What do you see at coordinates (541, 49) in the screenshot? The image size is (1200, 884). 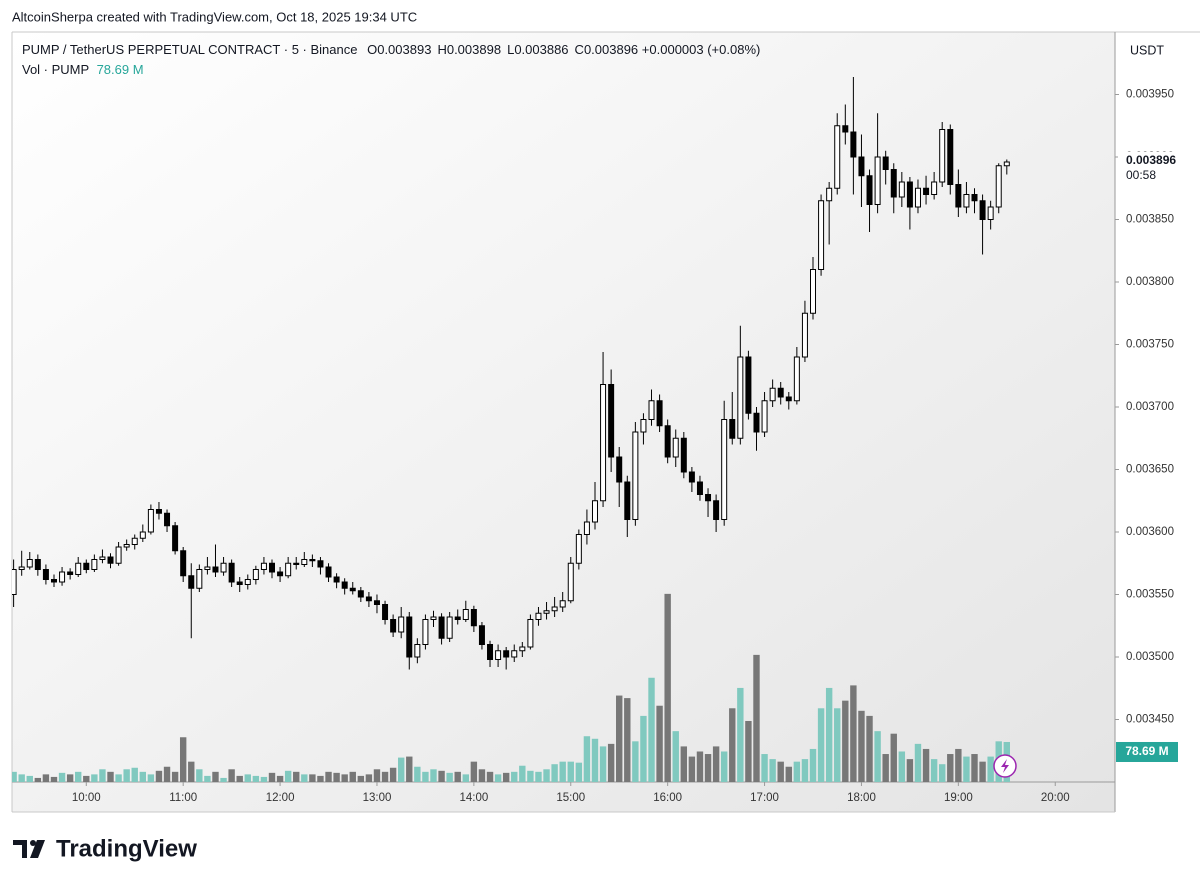 I see `ohlc-value: 0.003886` at bounding box center [541, 49].